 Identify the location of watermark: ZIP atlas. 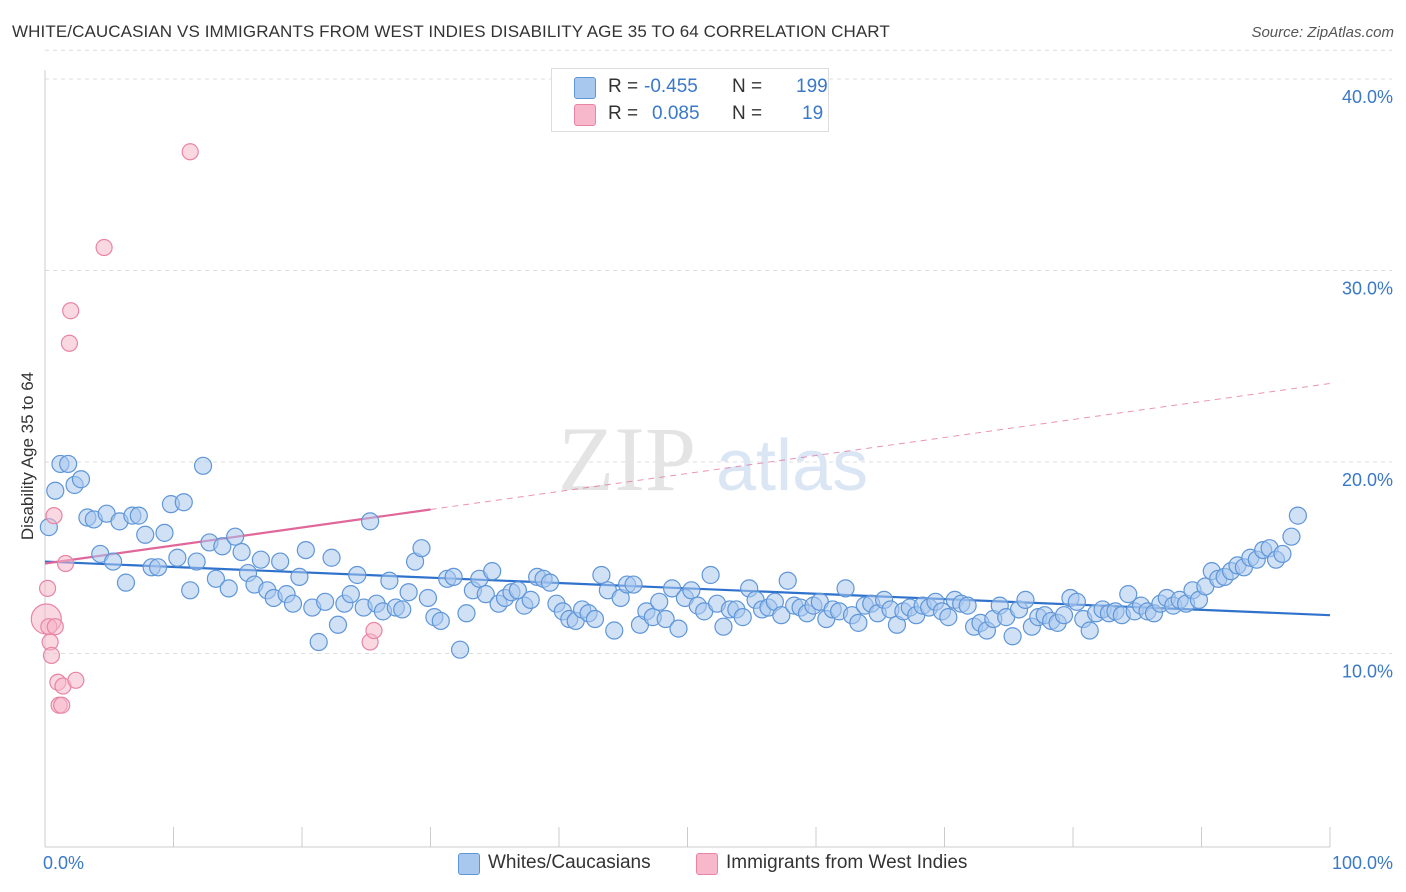
(713, 459).